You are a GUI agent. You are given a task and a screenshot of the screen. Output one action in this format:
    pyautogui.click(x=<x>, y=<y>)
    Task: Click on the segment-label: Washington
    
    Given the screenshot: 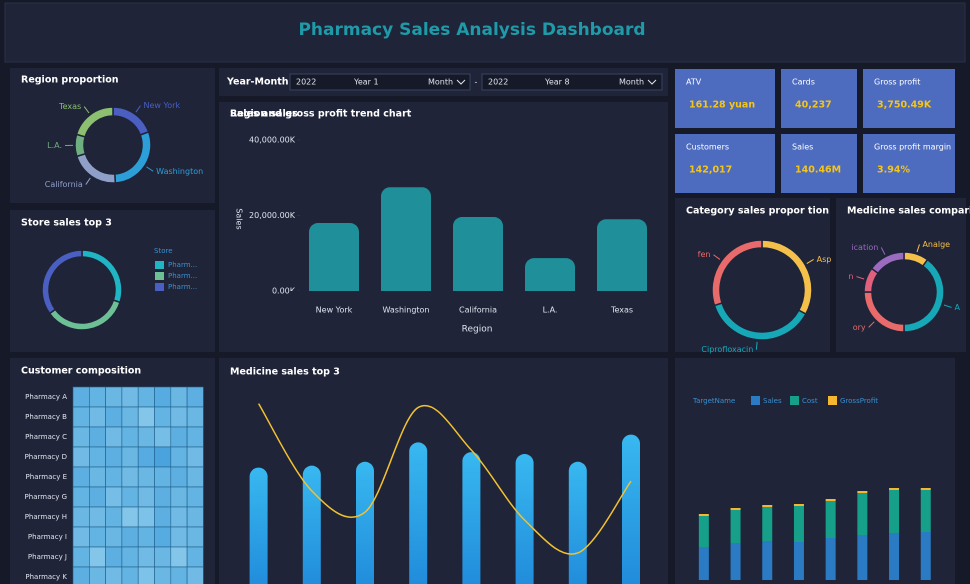 What is the action you would take?
    pyautogui.click(x=179, y=171)
    